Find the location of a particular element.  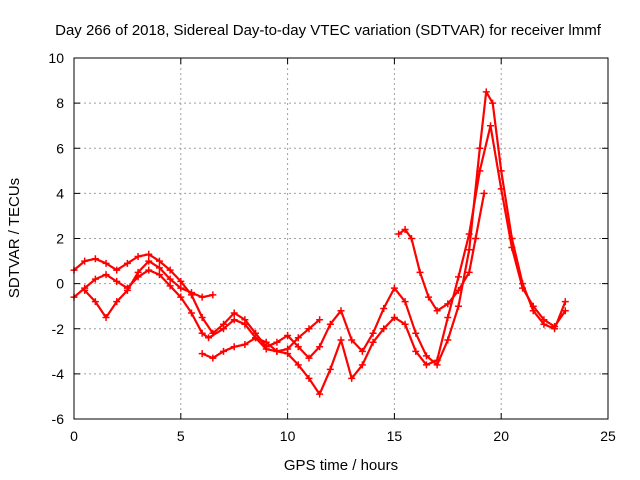

x-tick-label: 10 is located at coordinates (288, 436).